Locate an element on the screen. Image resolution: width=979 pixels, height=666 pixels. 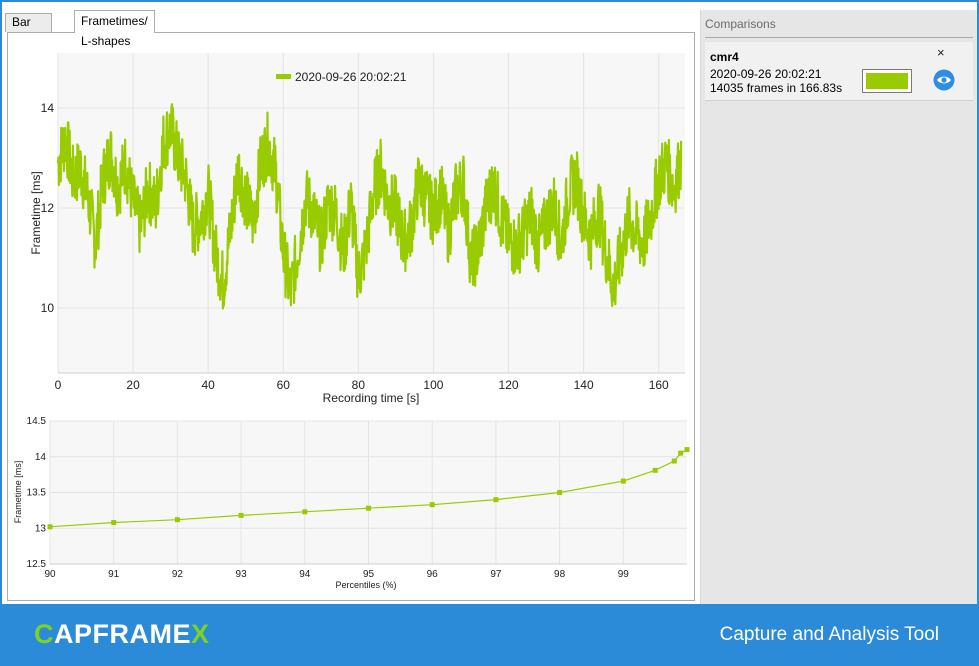
tab-bar-charts: Bar charts is located at coordinates (28, 29).